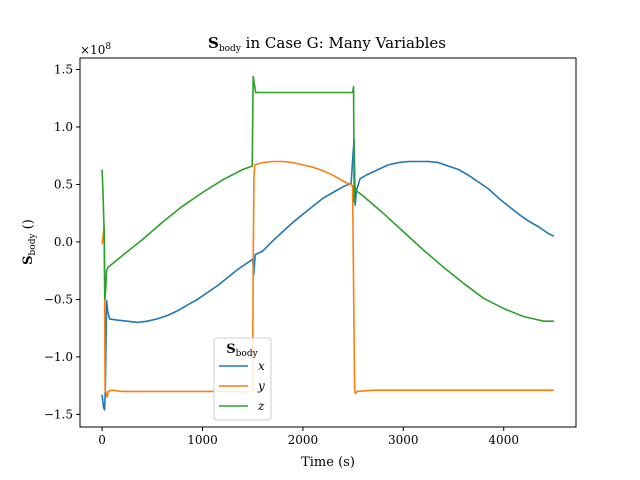 Image resolution: width=640 pixels, height=480 pixels. I want to click on y-tick-label: −0.5, so click(58, 299).